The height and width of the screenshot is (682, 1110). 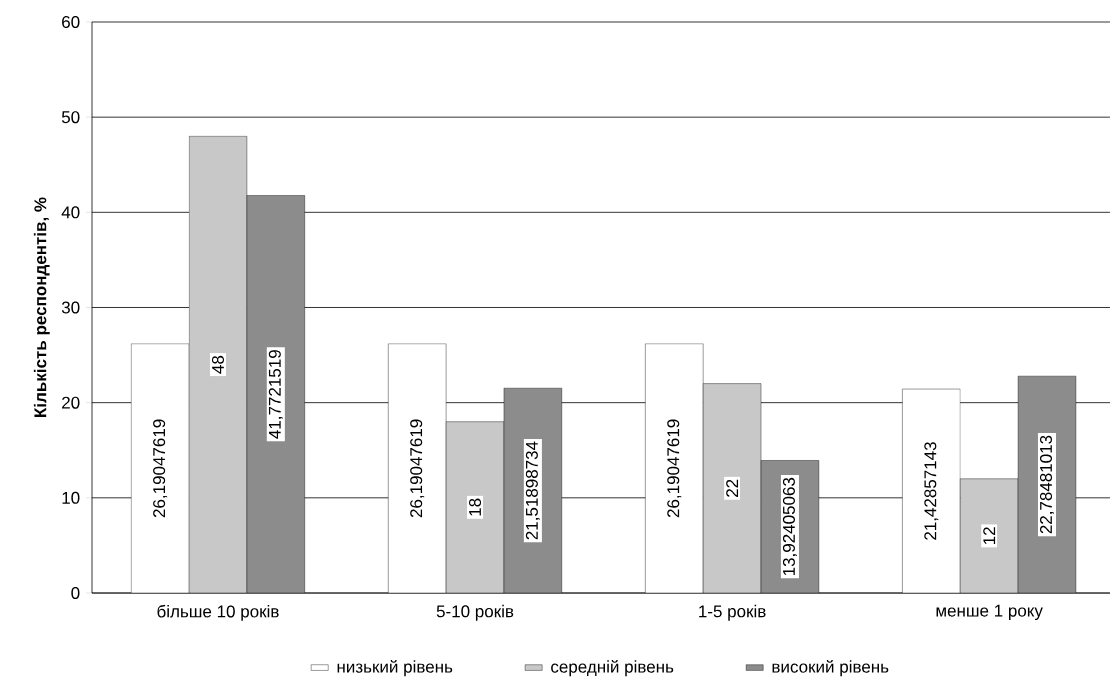 What do you see at coordinates (218, 612) in the screenshot?
I see `x-tick-label: більше 10 років` at bounding box center [218, 612].